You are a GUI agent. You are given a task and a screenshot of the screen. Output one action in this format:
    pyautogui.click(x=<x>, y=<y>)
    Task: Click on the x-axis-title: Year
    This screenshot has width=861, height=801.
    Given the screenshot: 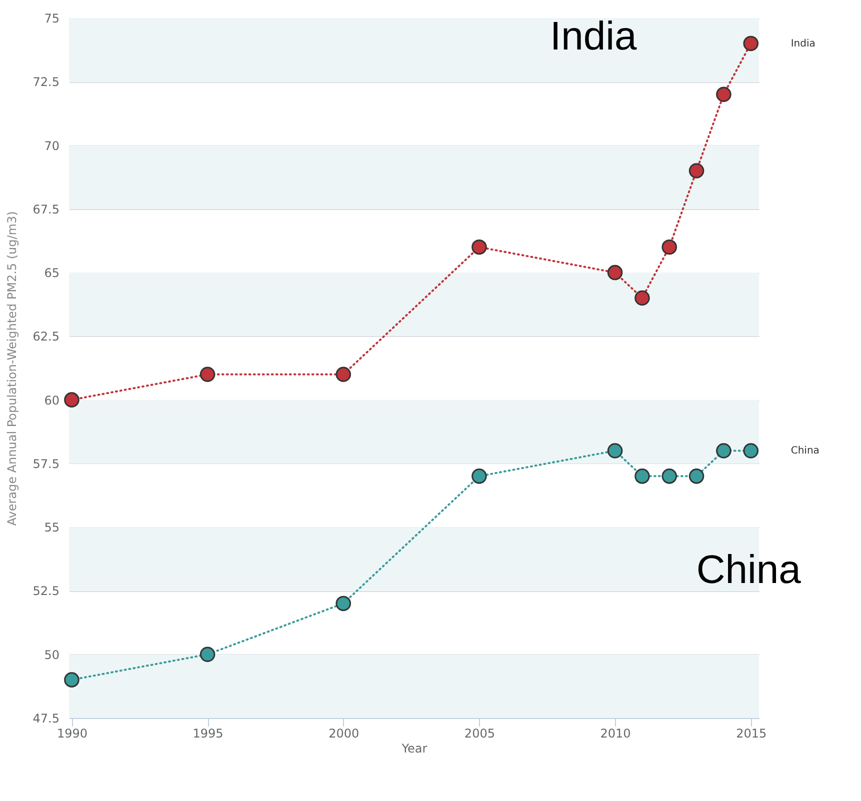 What is the action you would take?
    pyautogui.click(x=414, y=749)
    